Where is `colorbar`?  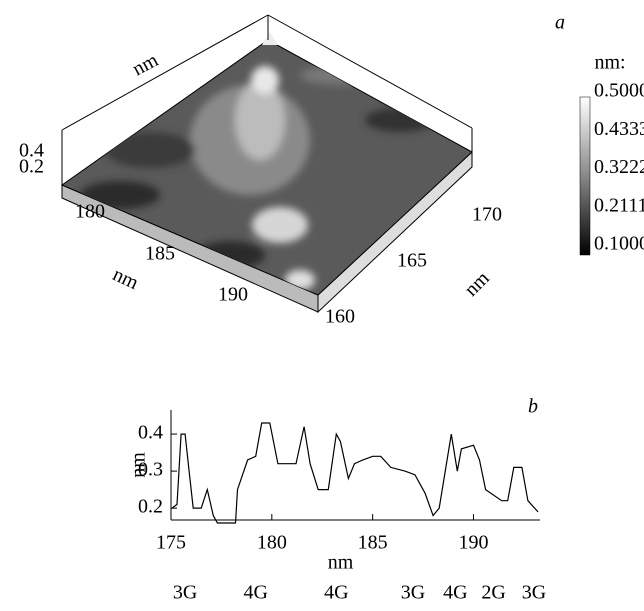 colorbar is located at coordinates (585, 176).